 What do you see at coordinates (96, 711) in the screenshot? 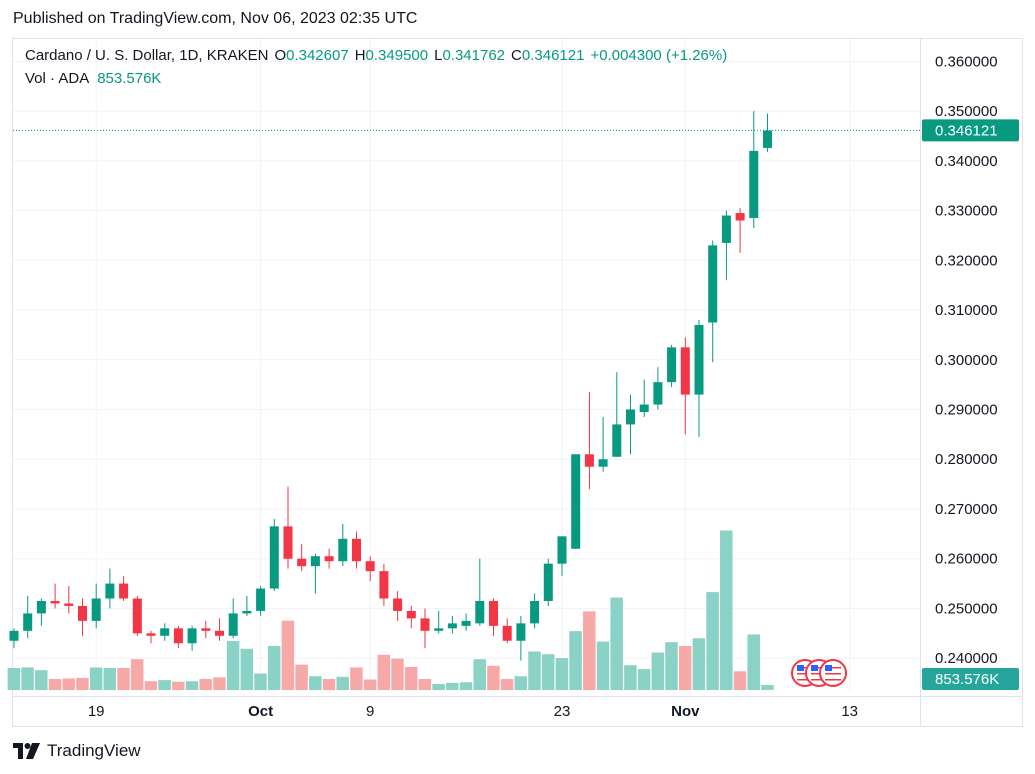
I see `date-tick-label: 19` at bounding box center [96, 711].